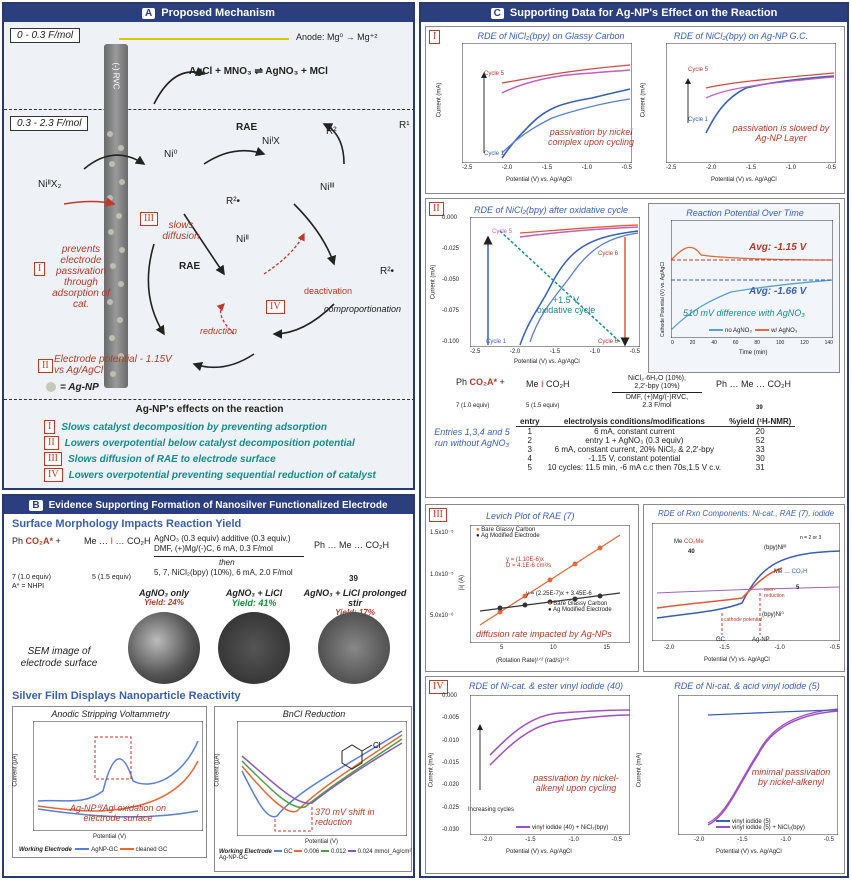  What do you see at coordinates (550, 584) in the screenshot?
I see `levich-axes` at bounding box center [550, 584].